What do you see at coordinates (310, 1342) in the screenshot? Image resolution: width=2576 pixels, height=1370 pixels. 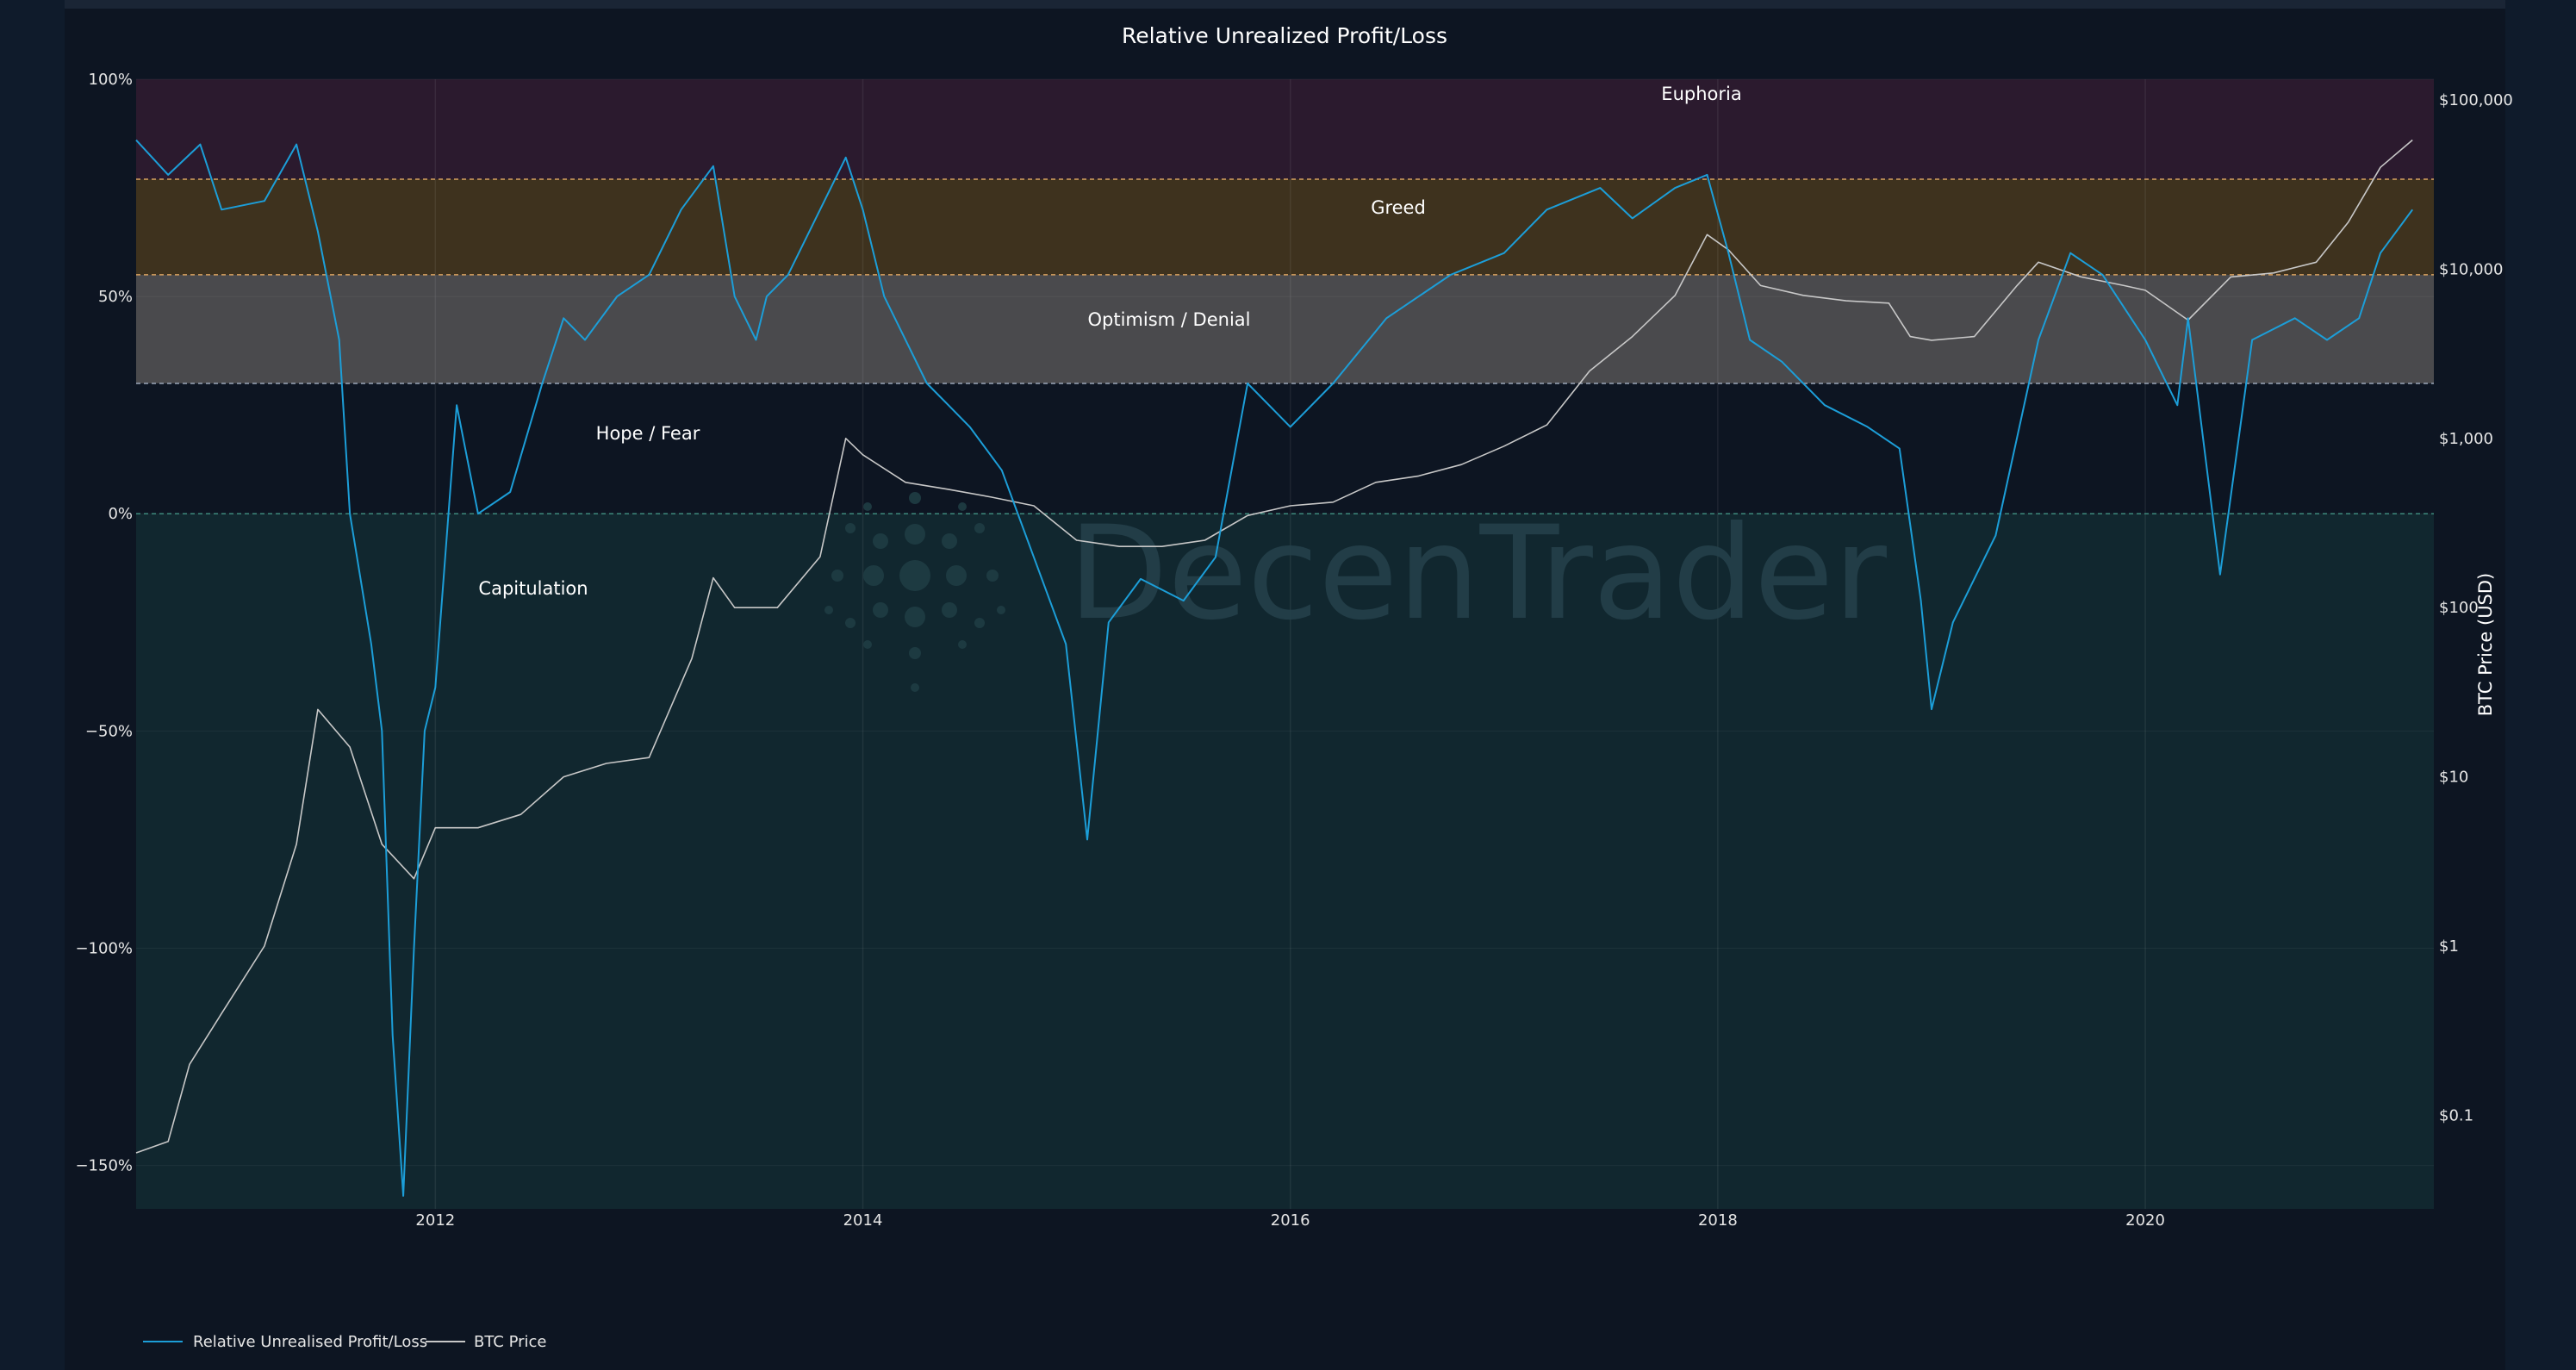 I see `legend-label-rupl: Relative Unrealised Profit/Loss` at bounding box center [310, 1342].